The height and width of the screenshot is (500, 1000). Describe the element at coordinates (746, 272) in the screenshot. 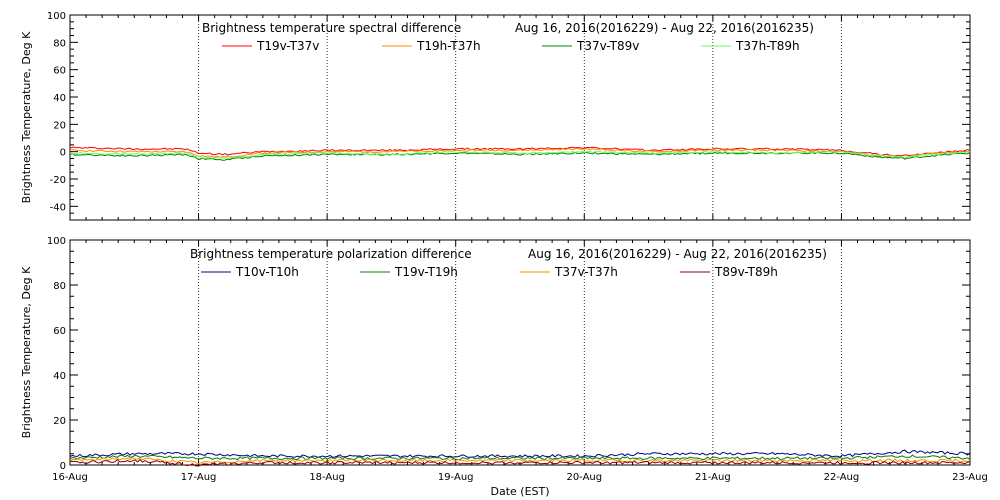

I see `legend-label: T89v-T89h` at that location.